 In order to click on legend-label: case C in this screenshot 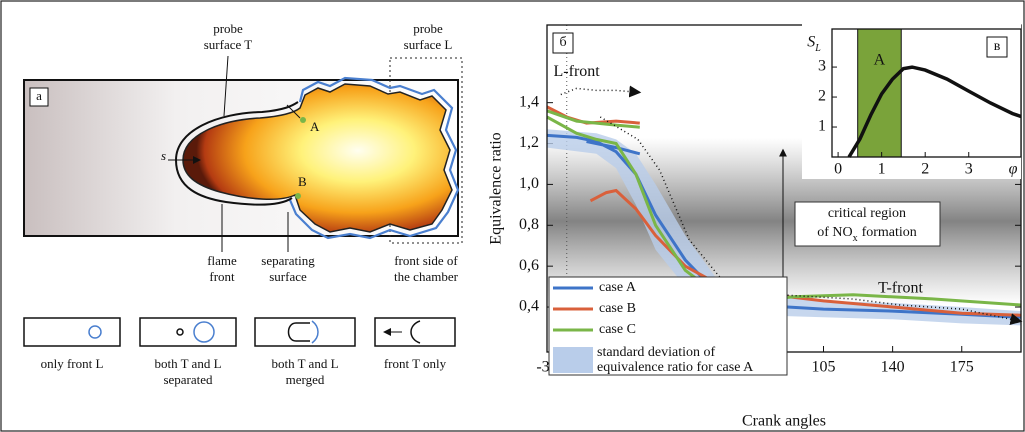, I will do `click(617, 329)`.